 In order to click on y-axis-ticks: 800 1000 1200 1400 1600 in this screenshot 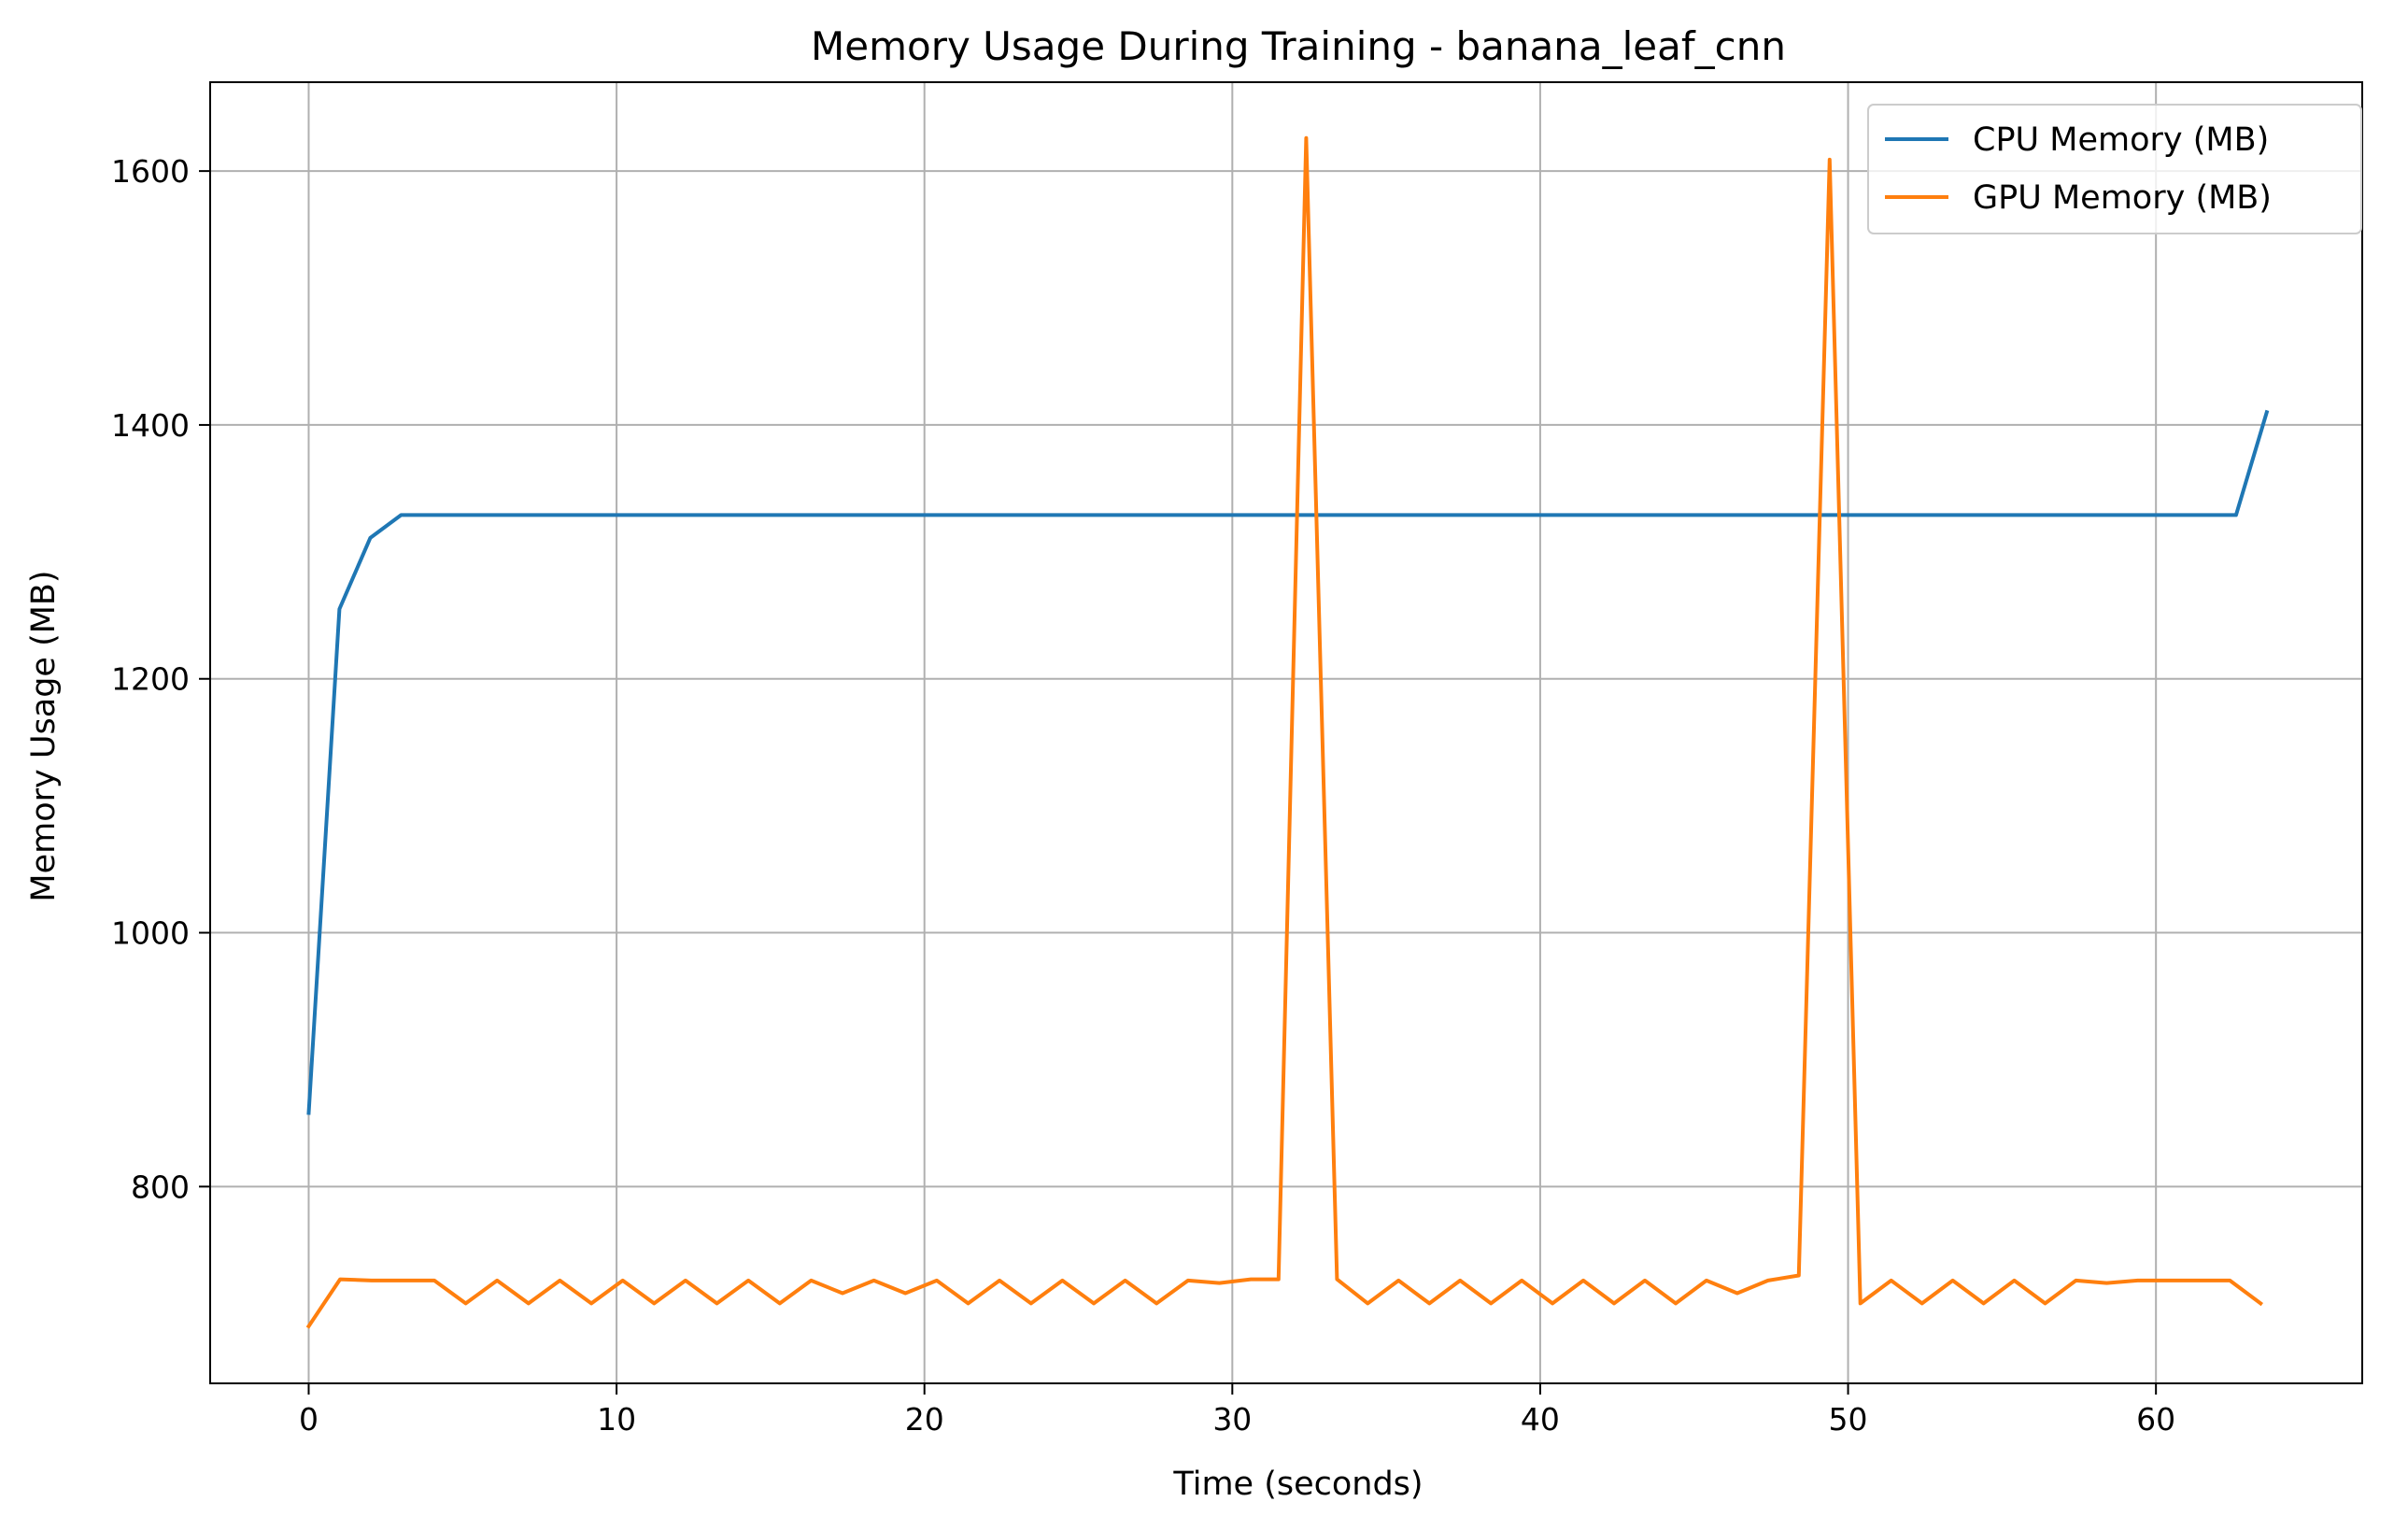, I will do `click(160, 679)`.